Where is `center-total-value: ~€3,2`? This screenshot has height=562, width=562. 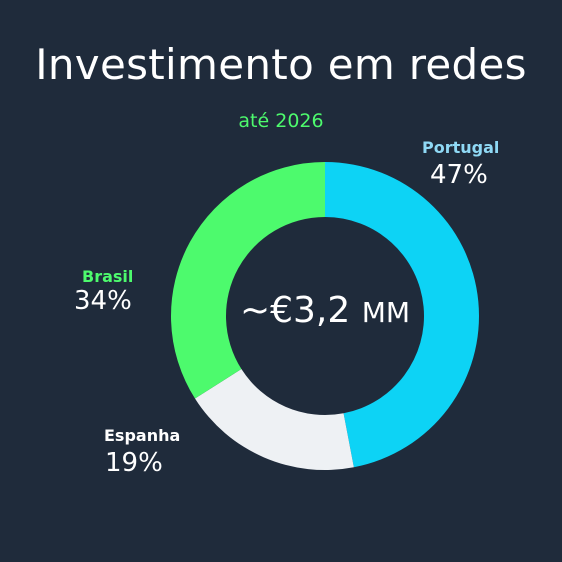 center-total-value: ~€3,2 is located at coordinates (295, 310).